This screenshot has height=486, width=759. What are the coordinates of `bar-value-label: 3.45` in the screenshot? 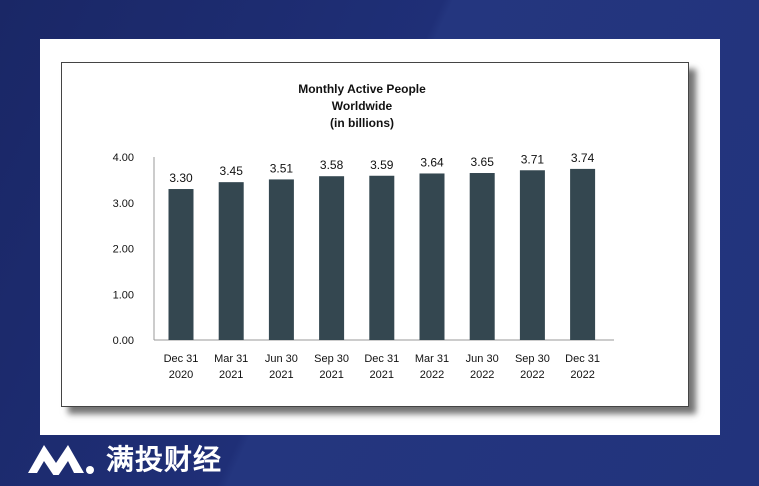 It's located at (232, 171).